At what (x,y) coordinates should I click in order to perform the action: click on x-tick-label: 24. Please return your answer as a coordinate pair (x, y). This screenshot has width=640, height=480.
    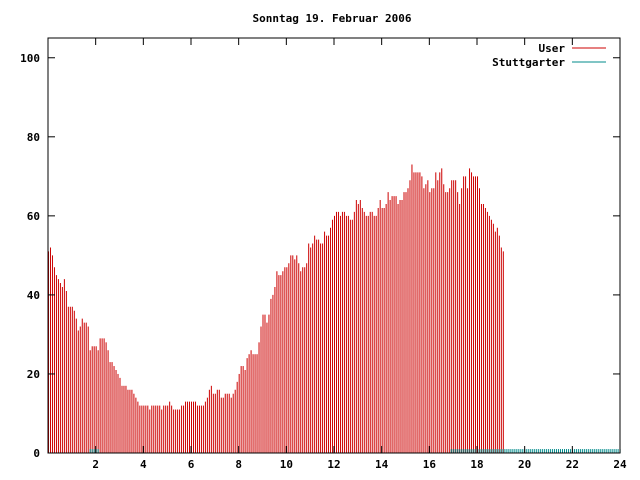
    Looking at the image, I should click on (620, 464).